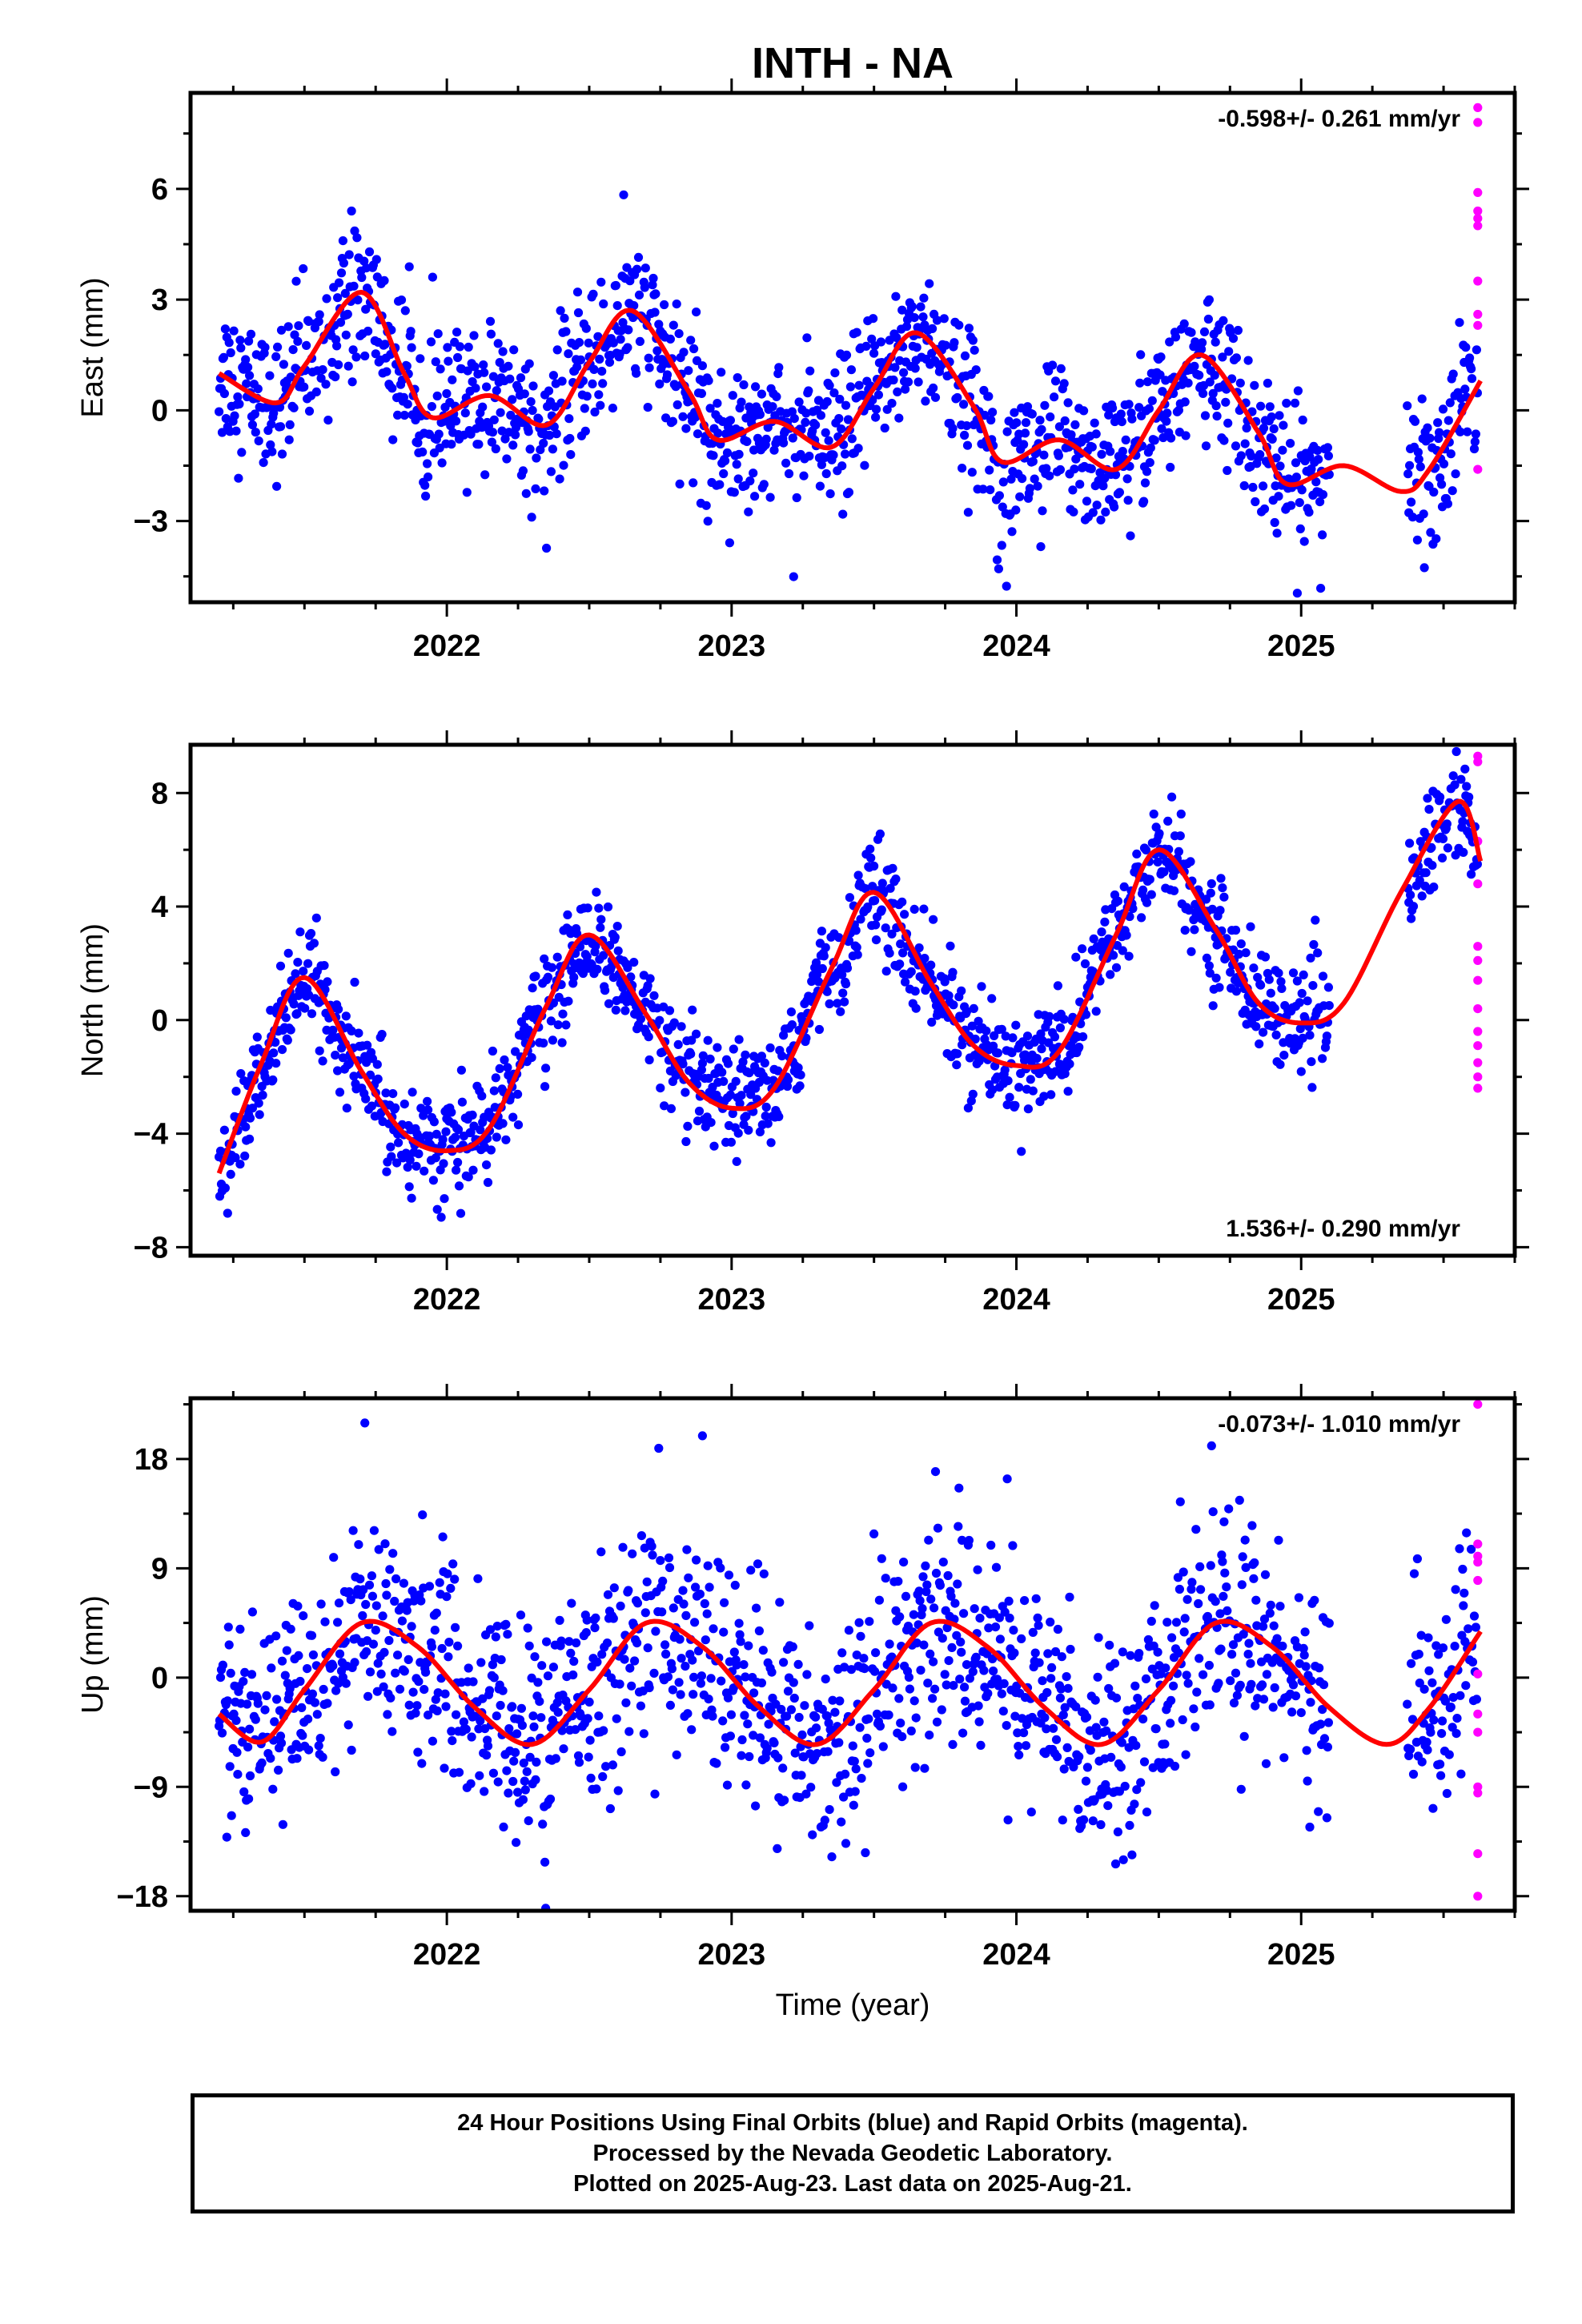 The width and height of the screenshot is (1582, 2324). I want to click on y-axis-label: North (mm), so click(93, 1000).